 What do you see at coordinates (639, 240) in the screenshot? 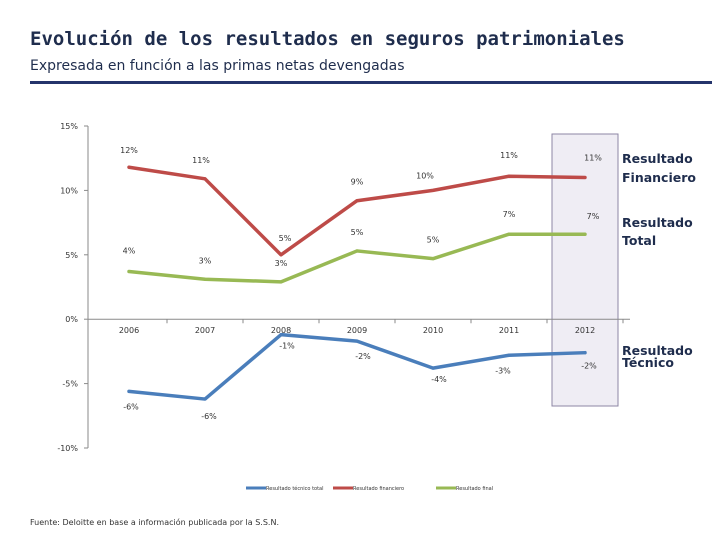
I see `series-end-label: Total` at bounding box center [639, 240].